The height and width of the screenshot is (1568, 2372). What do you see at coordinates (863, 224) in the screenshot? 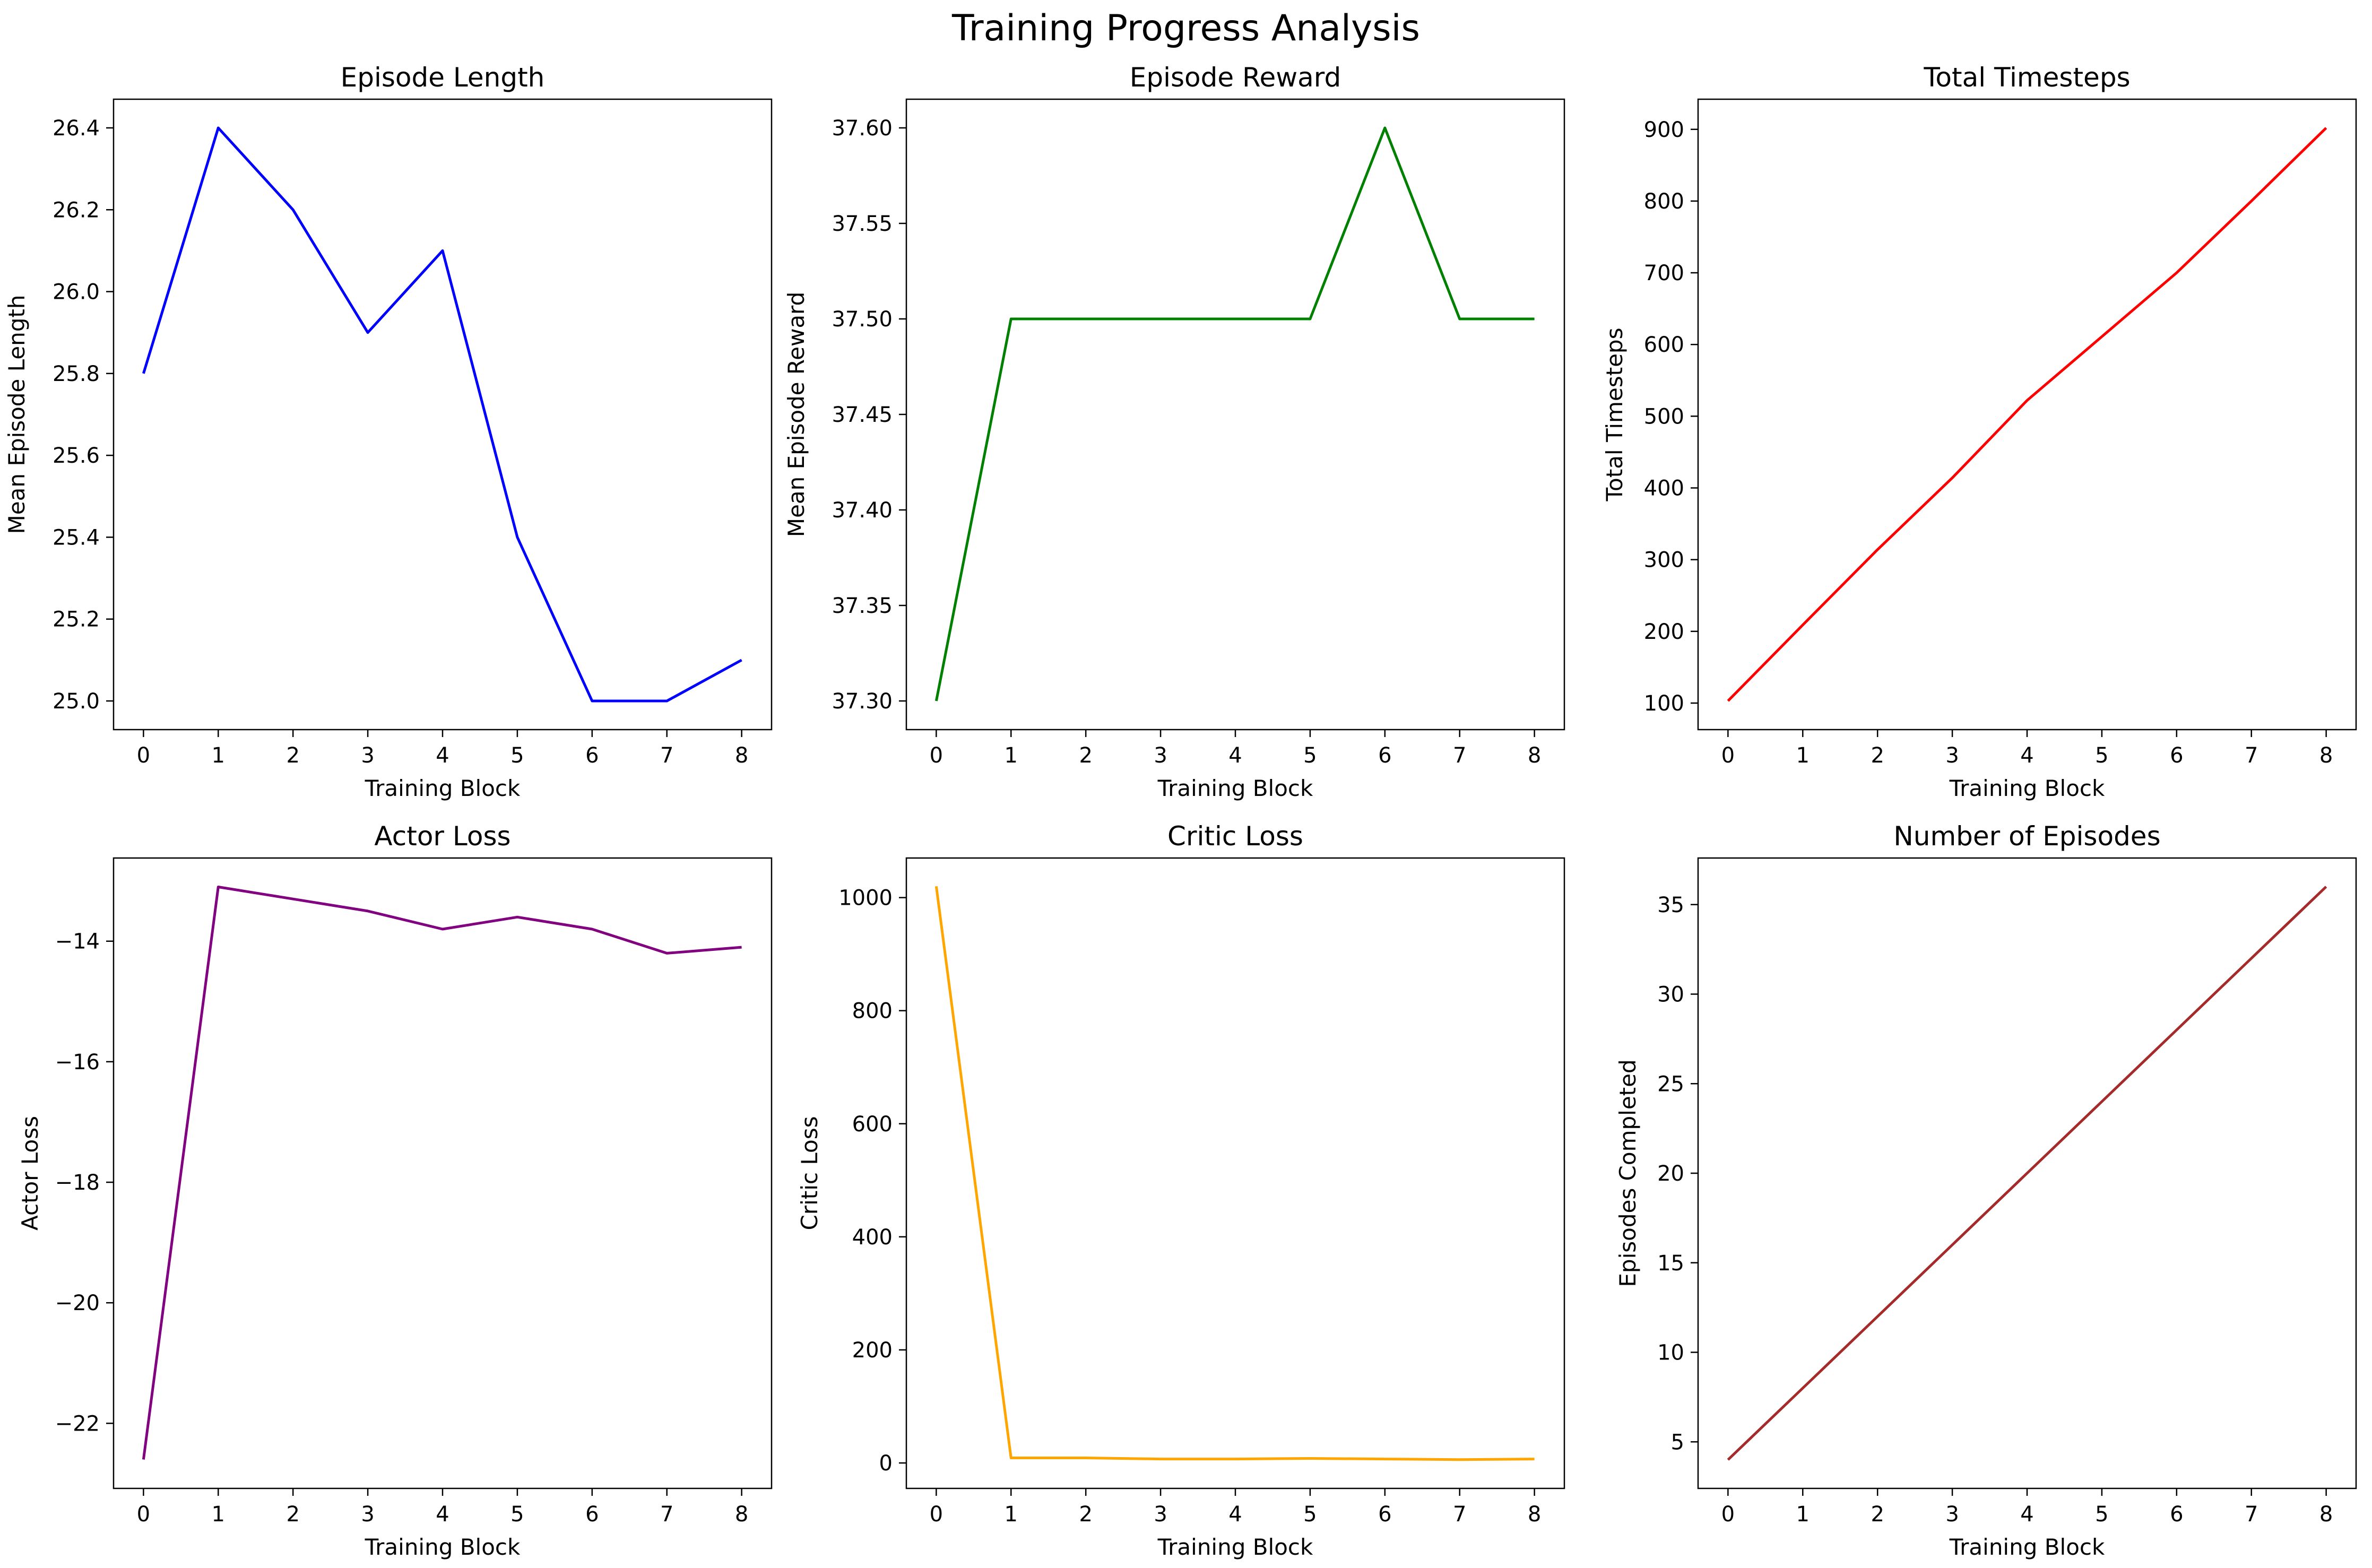
I see `chart-2-ytick-label: 37.55` at bounding box center [863, 224].